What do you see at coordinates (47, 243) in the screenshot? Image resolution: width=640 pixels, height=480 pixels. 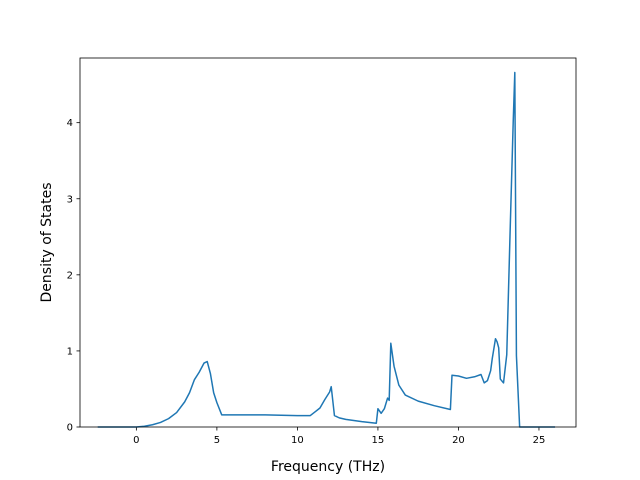 I see `y-axis-label: Density of States` at bounding box center [47, 243].